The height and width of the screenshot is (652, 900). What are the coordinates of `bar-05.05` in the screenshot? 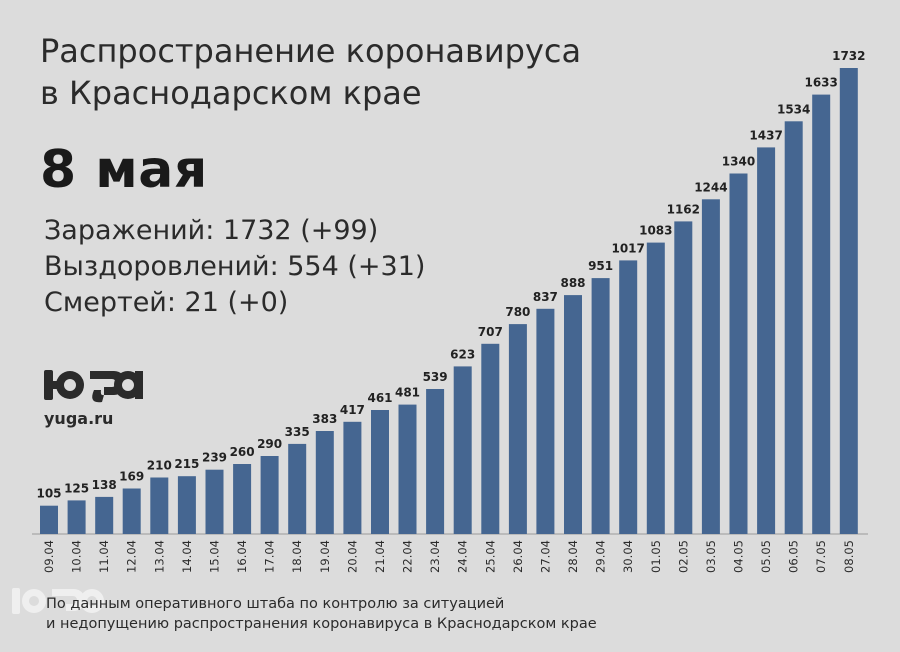 It's located at (766, 340).